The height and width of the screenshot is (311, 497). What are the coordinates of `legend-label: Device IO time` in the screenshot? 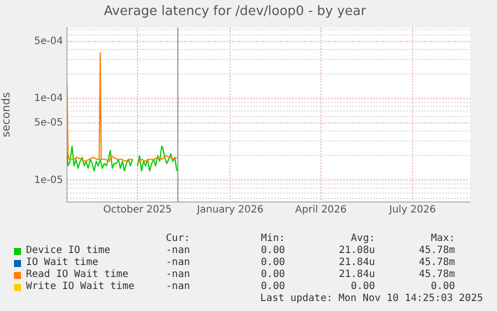 It's located at (68, 251).